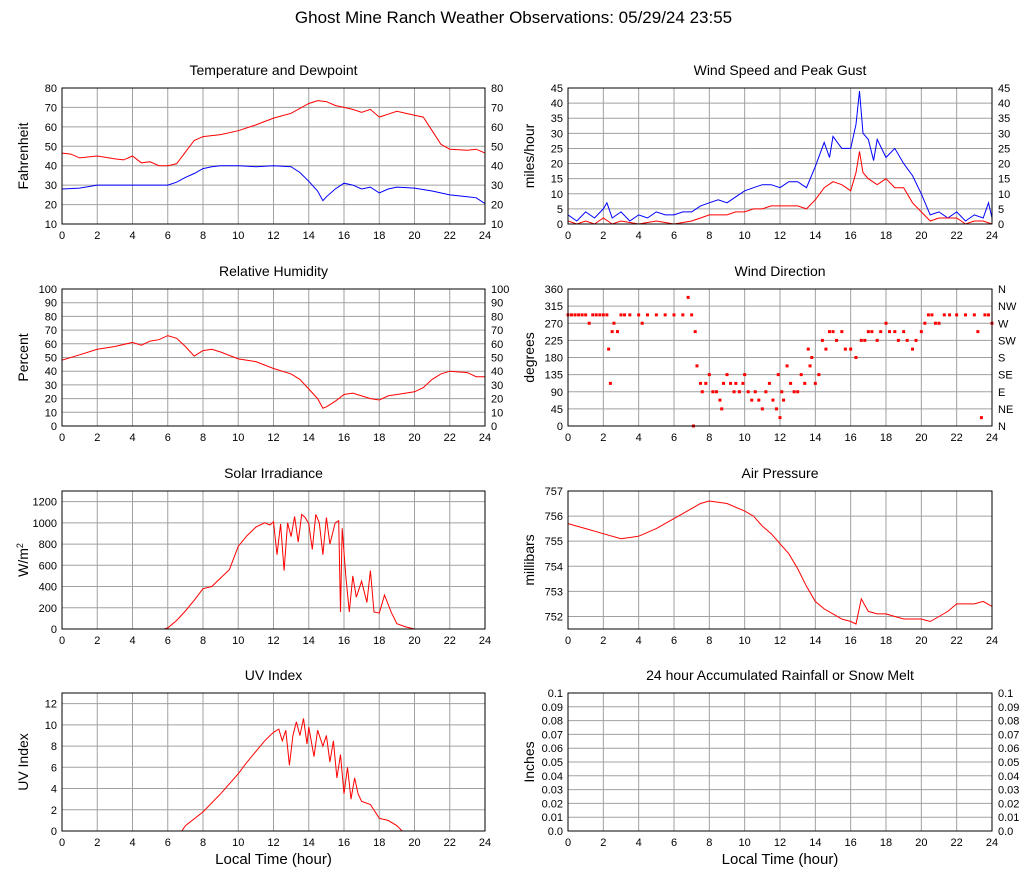  What do you see at coordinates (957, 236) in the screenshot?
I see `x-tick-label: 22` at bounding box center [957, 236].